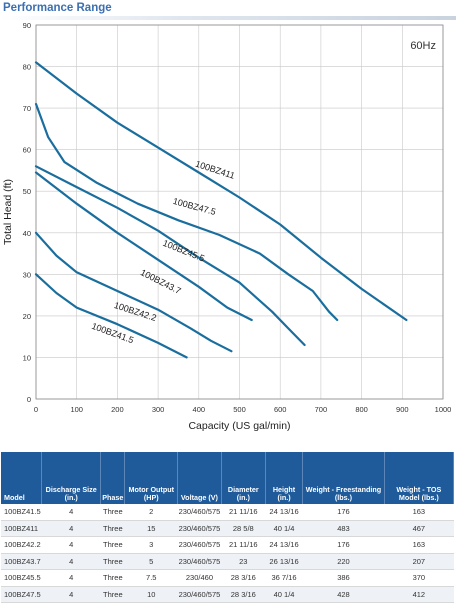 Image resolution: width=456 pixels, height=606 pixels. What do you see at coordinates (27, 316) in the screenshot?
I see `y-tick-label: 20` at bounding box center [27, 316].